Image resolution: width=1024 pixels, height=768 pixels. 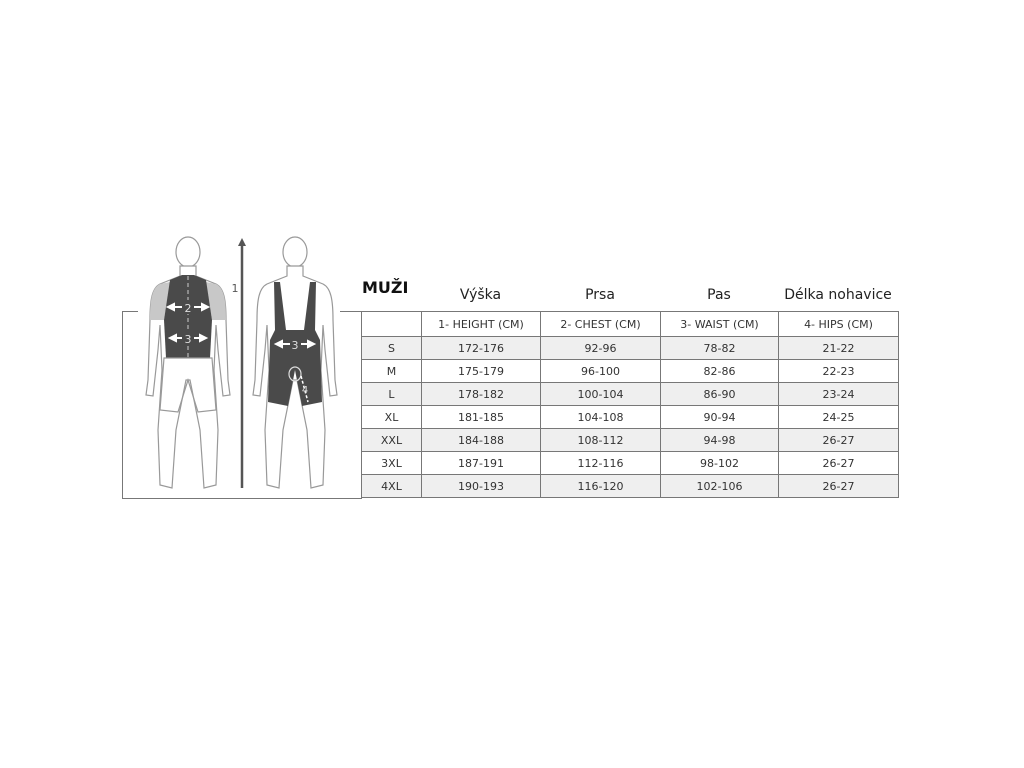 What do you see at coordinates (385, 287) in the screenshot?
I see `page-title: MUŽI` at bounding box center [385, 287].